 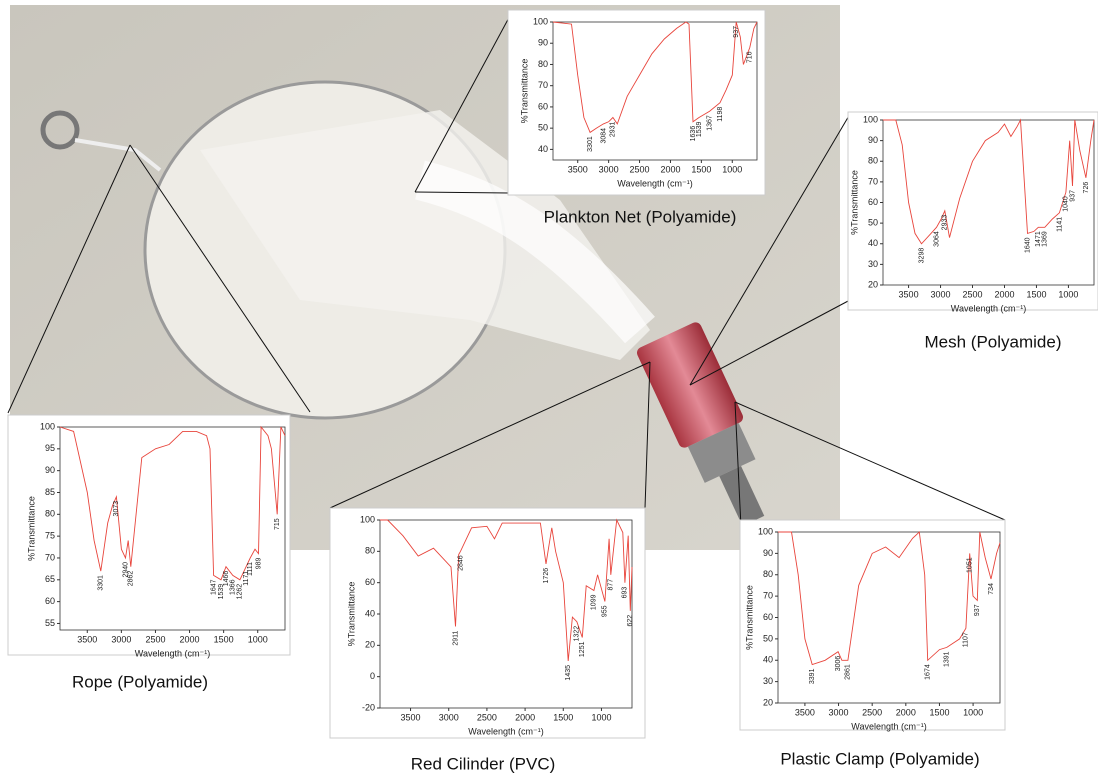 What do you see at coordinates (993, 341) in the screenshot?
I see `chart-title: Mesh (Polyamide)` at bounding box center [993, 341].